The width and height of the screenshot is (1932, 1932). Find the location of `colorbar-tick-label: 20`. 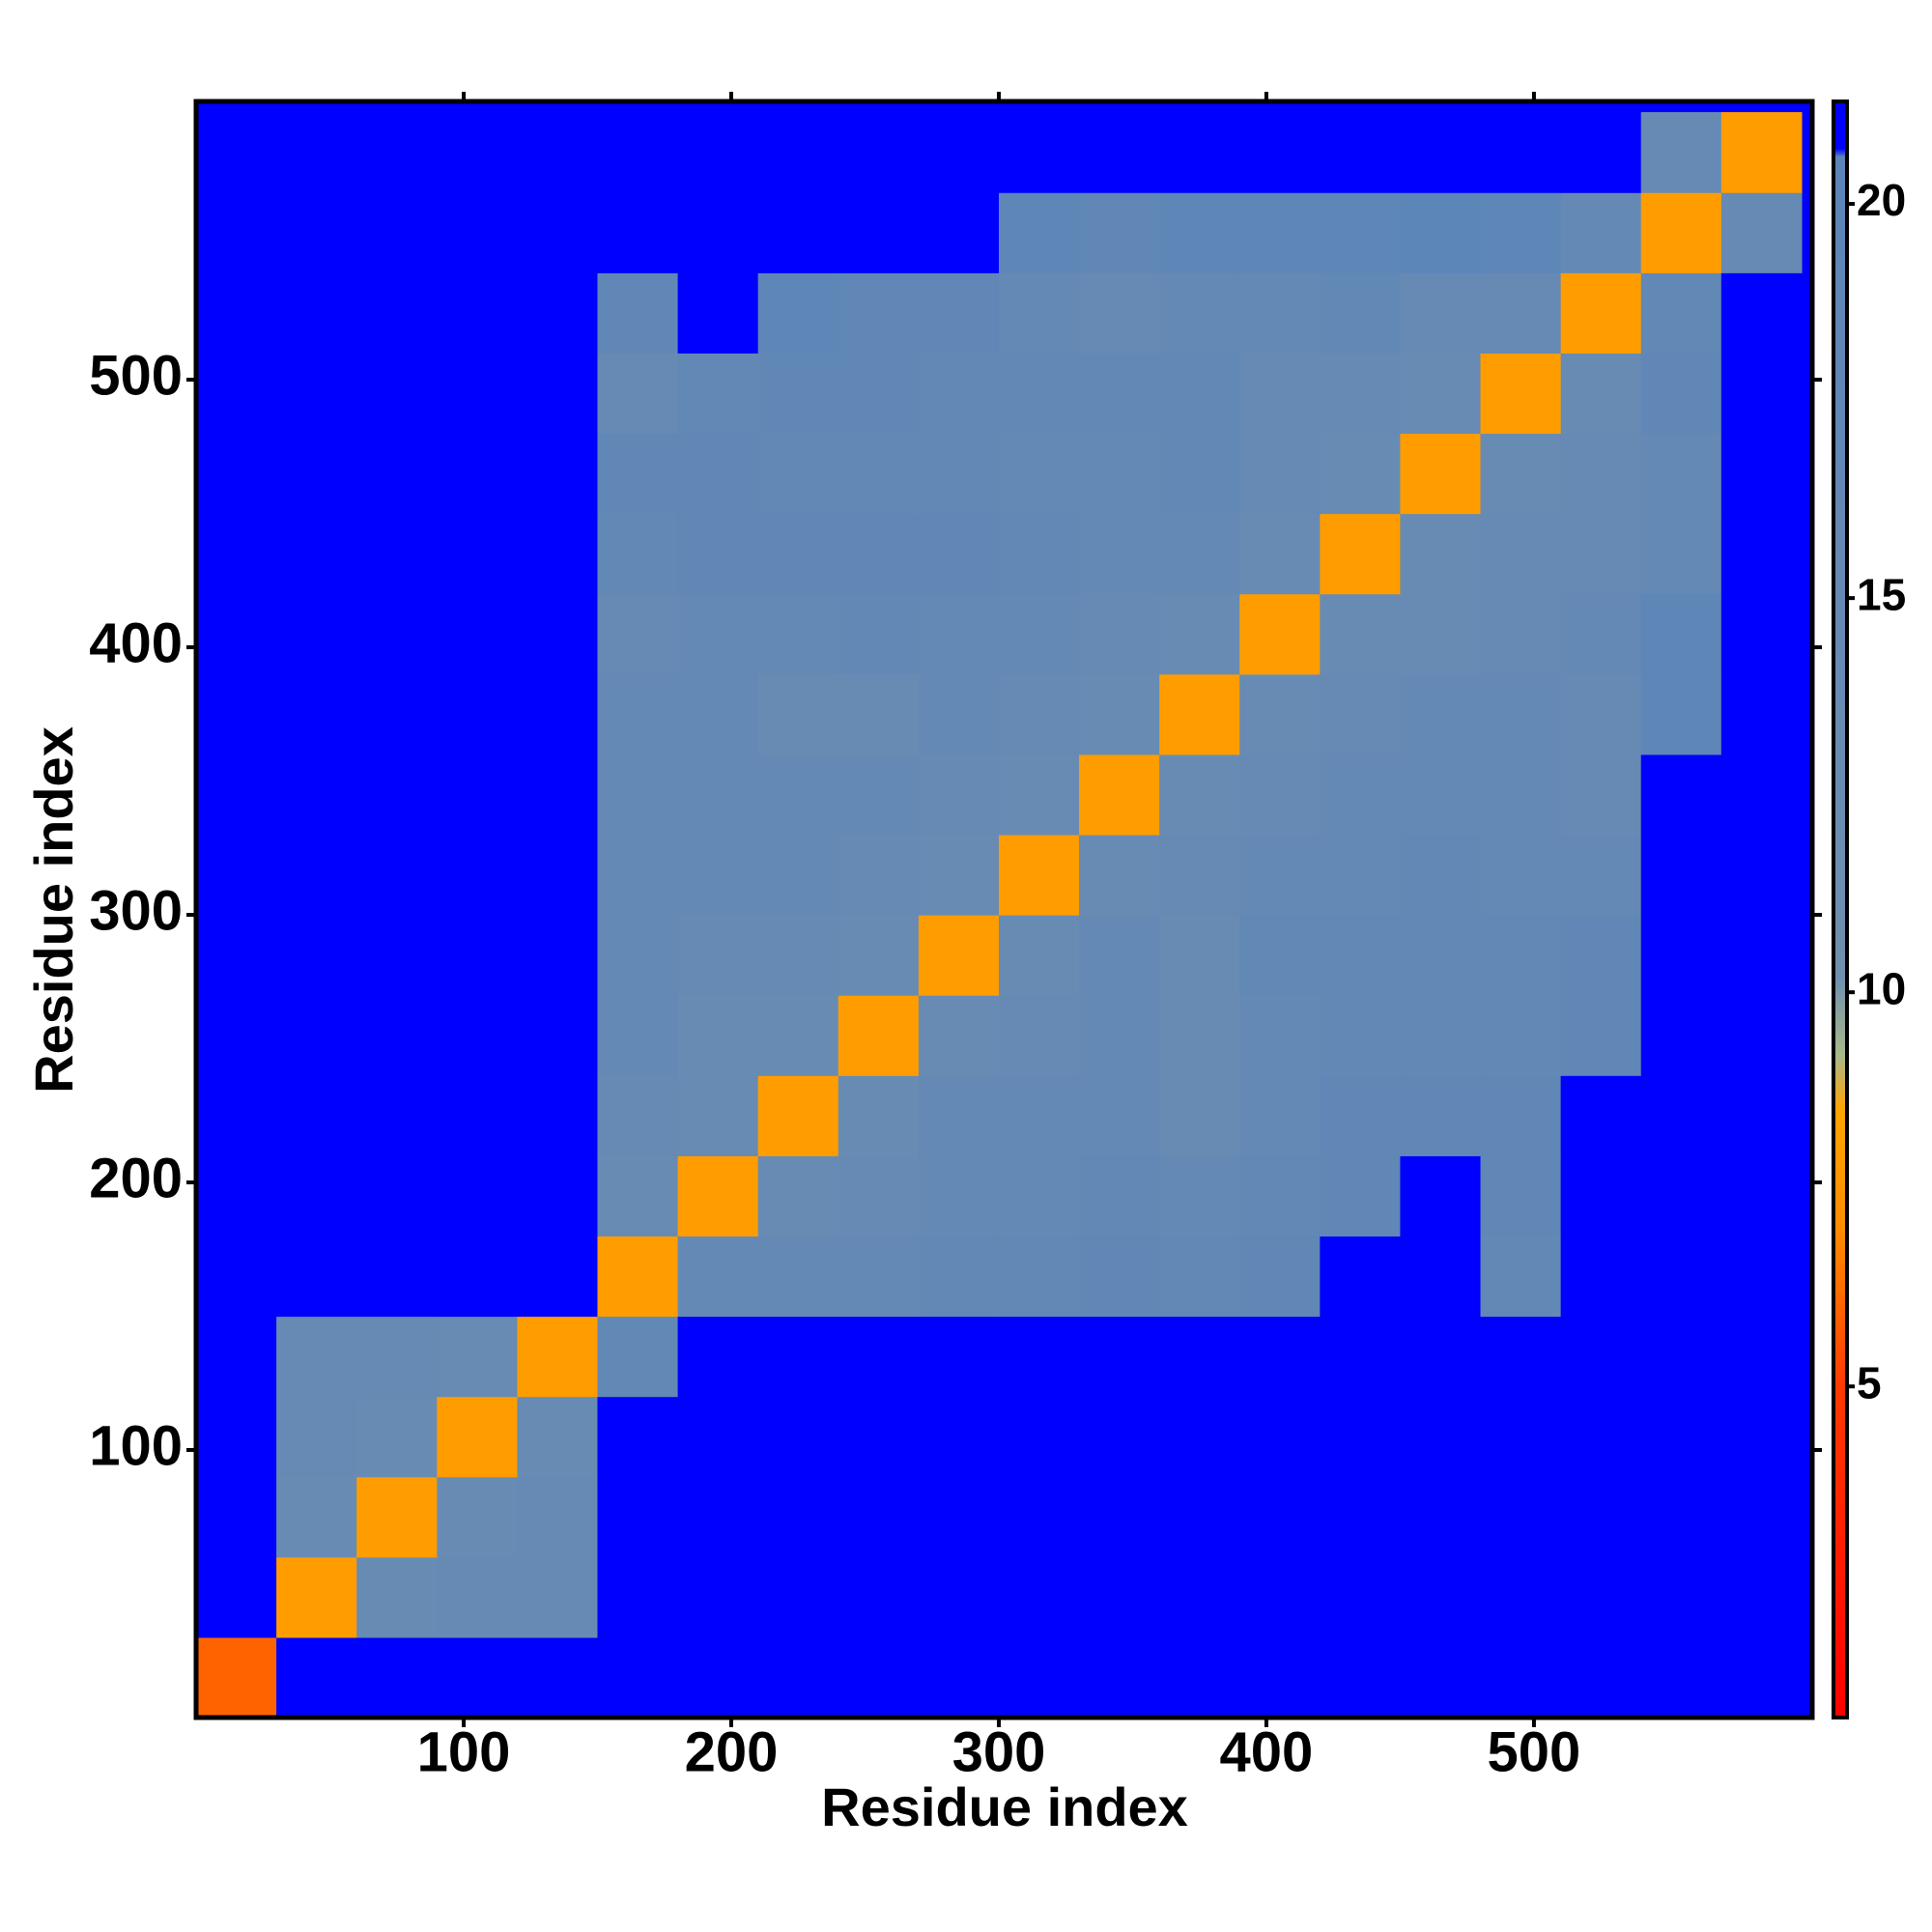

colorbar-tick-label: 20 is located at coordinates (1881, 200).